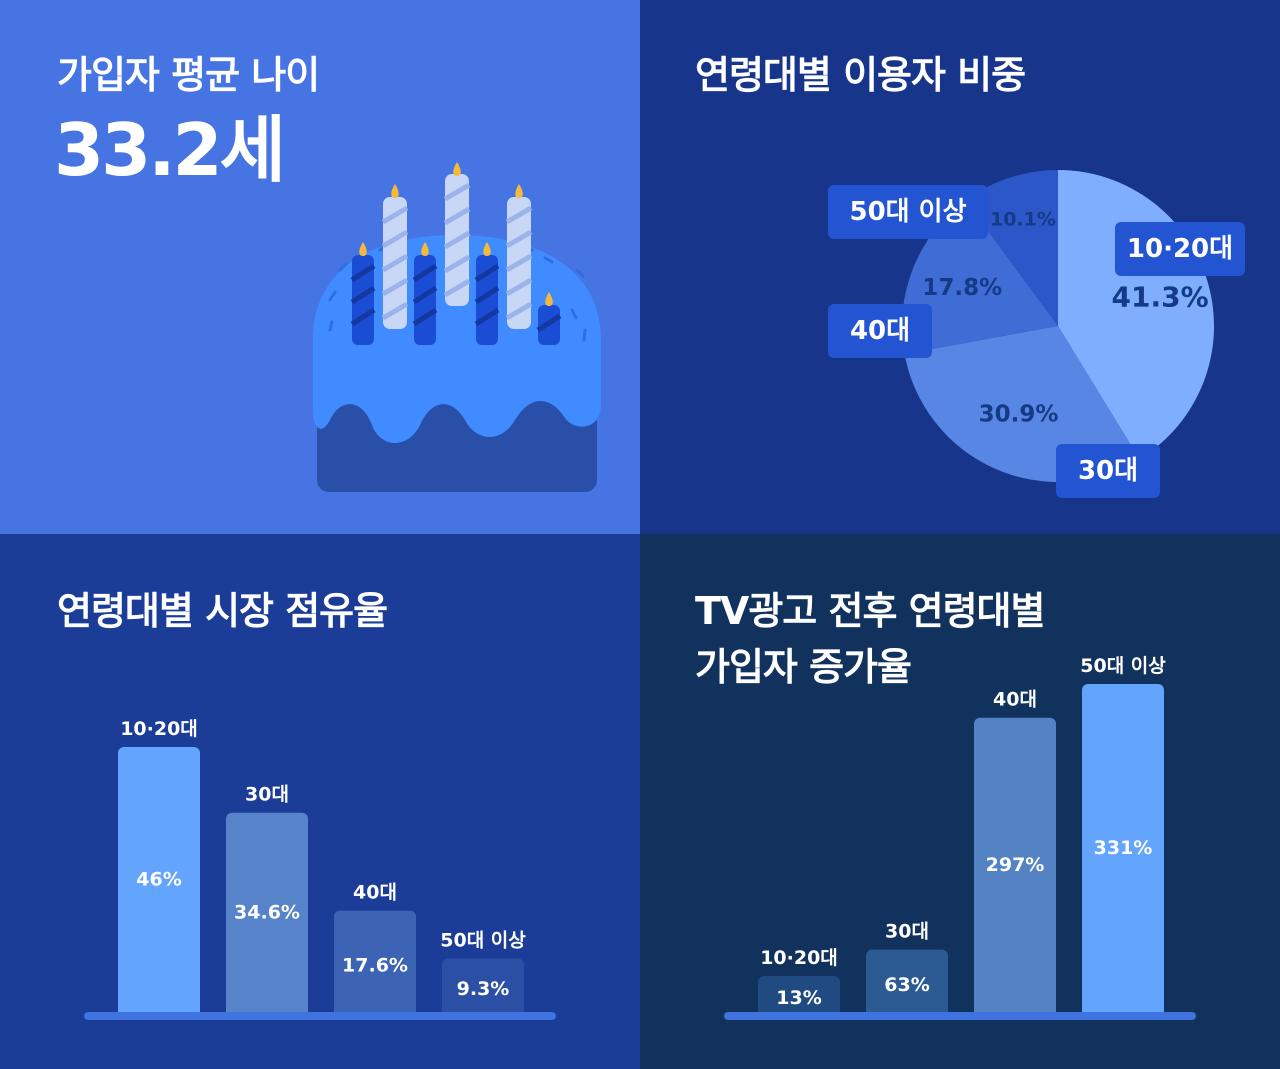 The image size is (1280, 1069). What do you see at coordinates (960, 837) in the screenshot?
I see `growth-rate-bar-chart: 10·20대 13% 30대 63% 40대 297% 50대 이상 331%` at bounding box center [960, 837].